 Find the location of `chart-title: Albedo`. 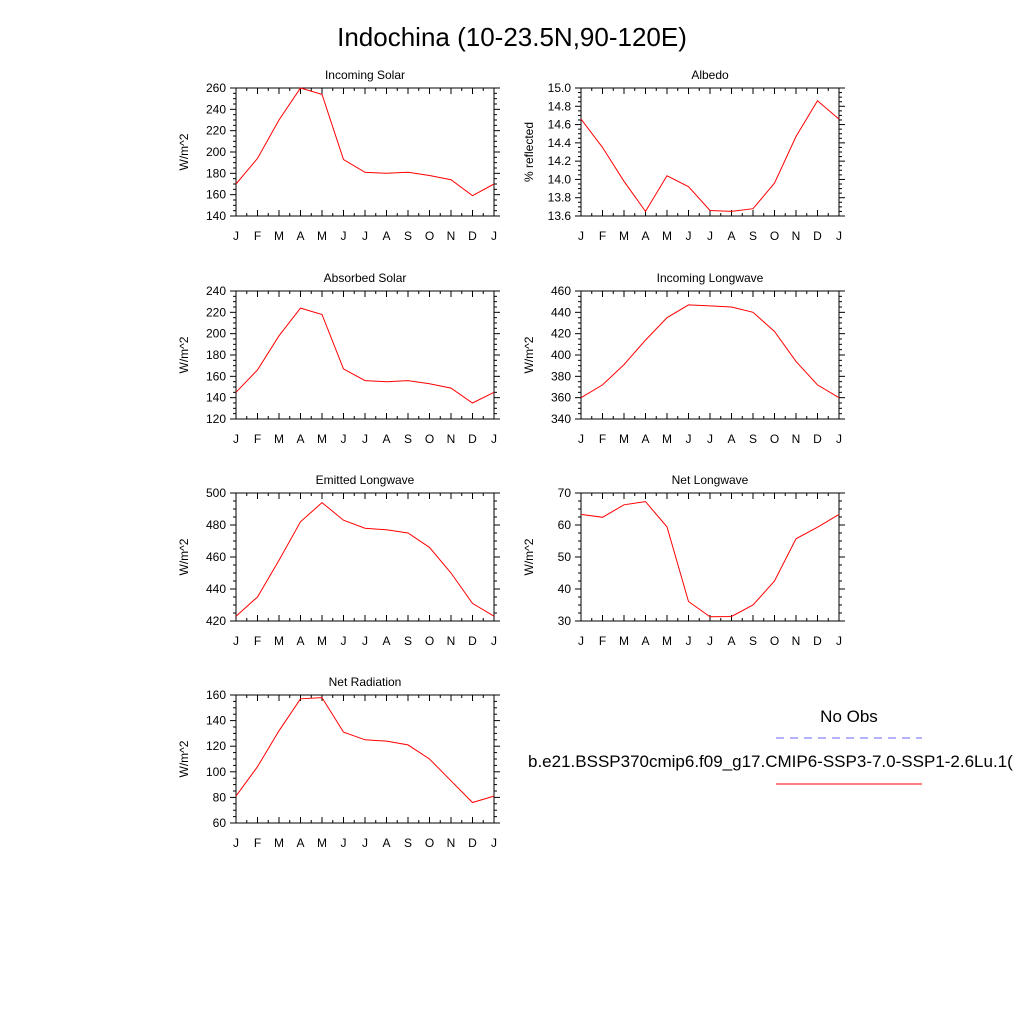

chart-title: Albedo is located at coordinates (710, 75).